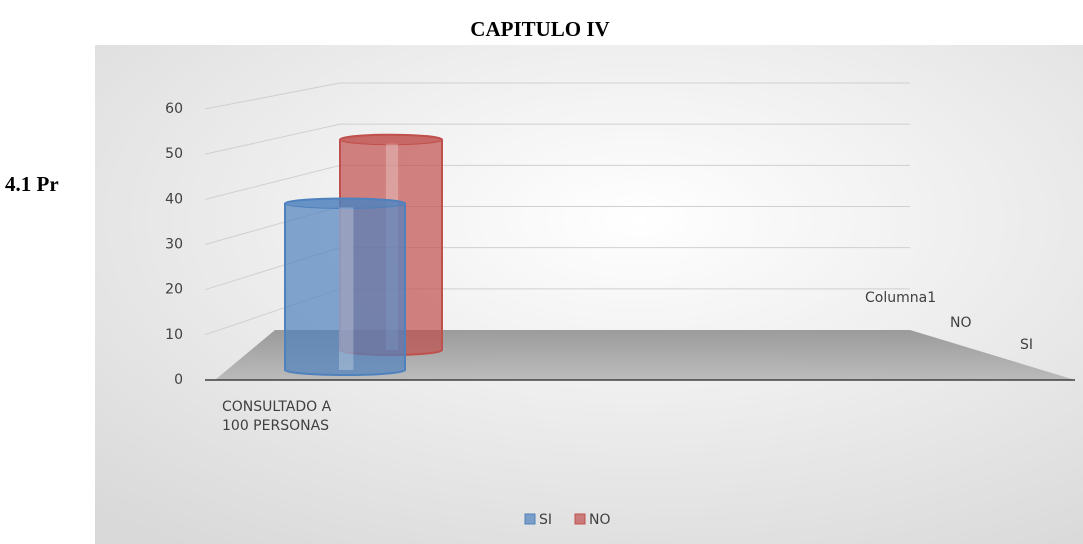 The width and height of the screenshot is (1083, 544). Describe the element at coordinates (174, 245) in the screenshot. I see `y-tick-label: 30` at that location.